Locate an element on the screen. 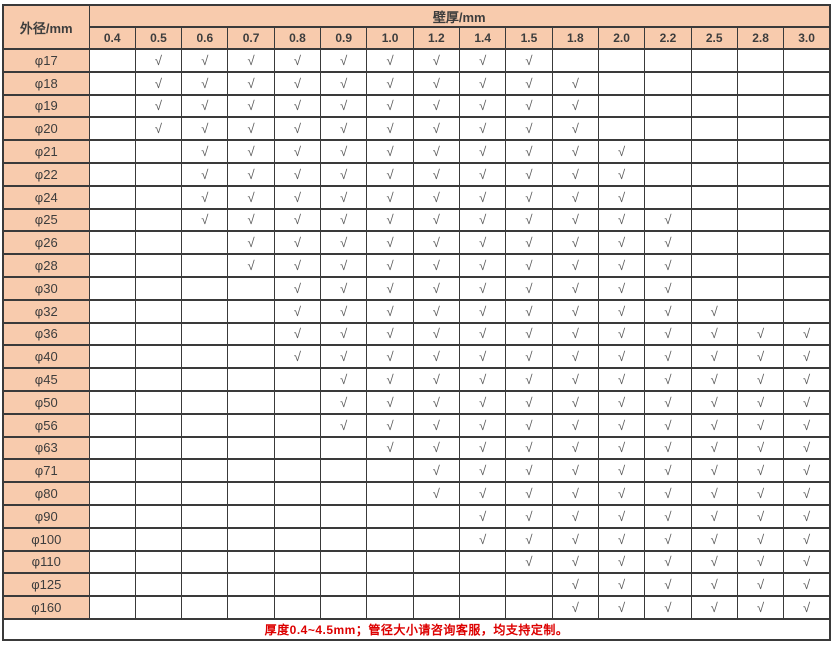 The width and height of the screenshot is (833, 647). diameter-row-header: φ32 is located at coordinates (46, 311).